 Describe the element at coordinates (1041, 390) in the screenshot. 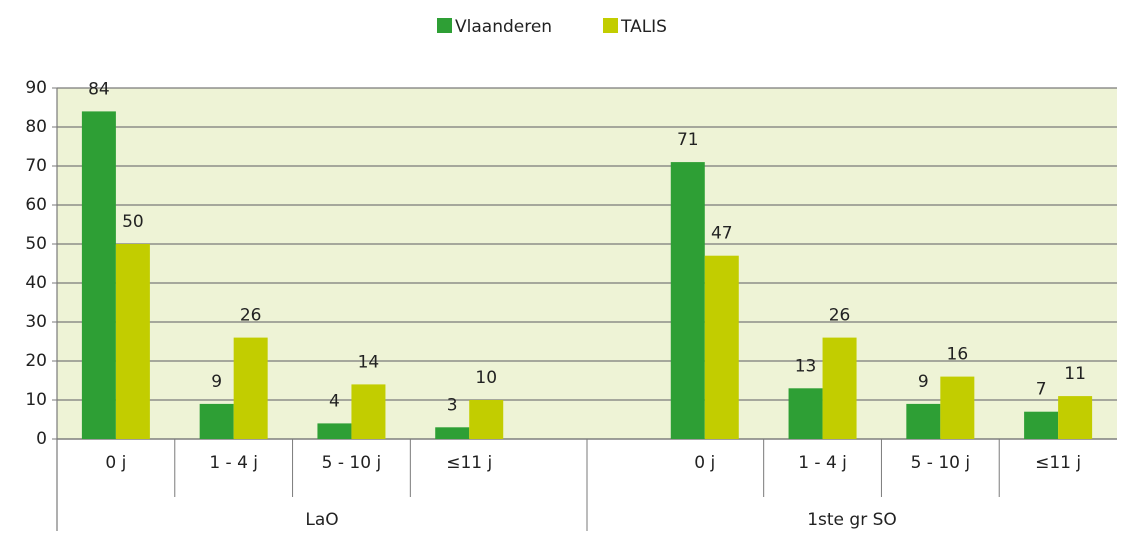

I see `data-label: 7` at that location.